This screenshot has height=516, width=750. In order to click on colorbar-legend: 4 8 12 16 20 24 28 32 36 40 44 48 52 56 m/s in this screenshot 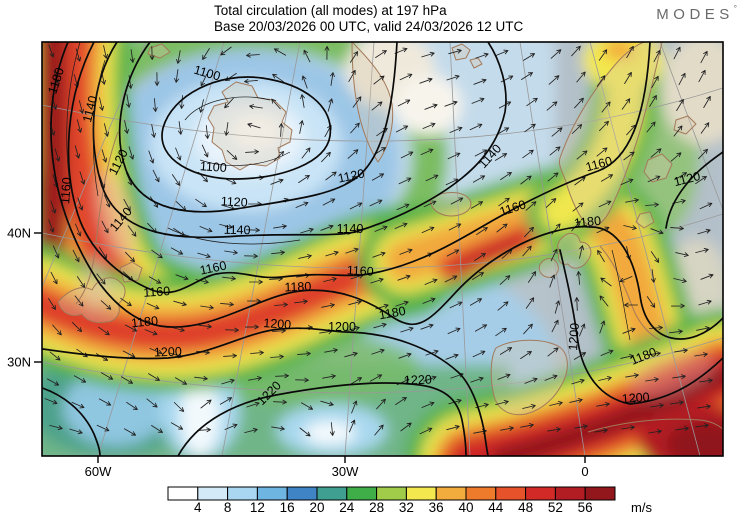, I will do `click(409, 500)`.